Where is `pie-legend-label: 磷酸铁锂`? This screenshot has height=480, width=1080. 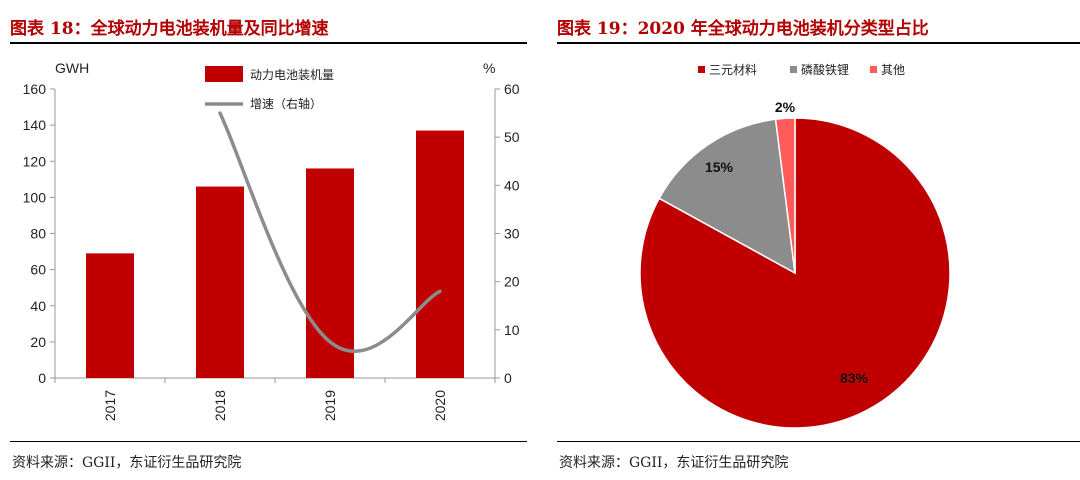
pie-legend-label: 磷酸铁锂 is located at coordinates (825, 69).